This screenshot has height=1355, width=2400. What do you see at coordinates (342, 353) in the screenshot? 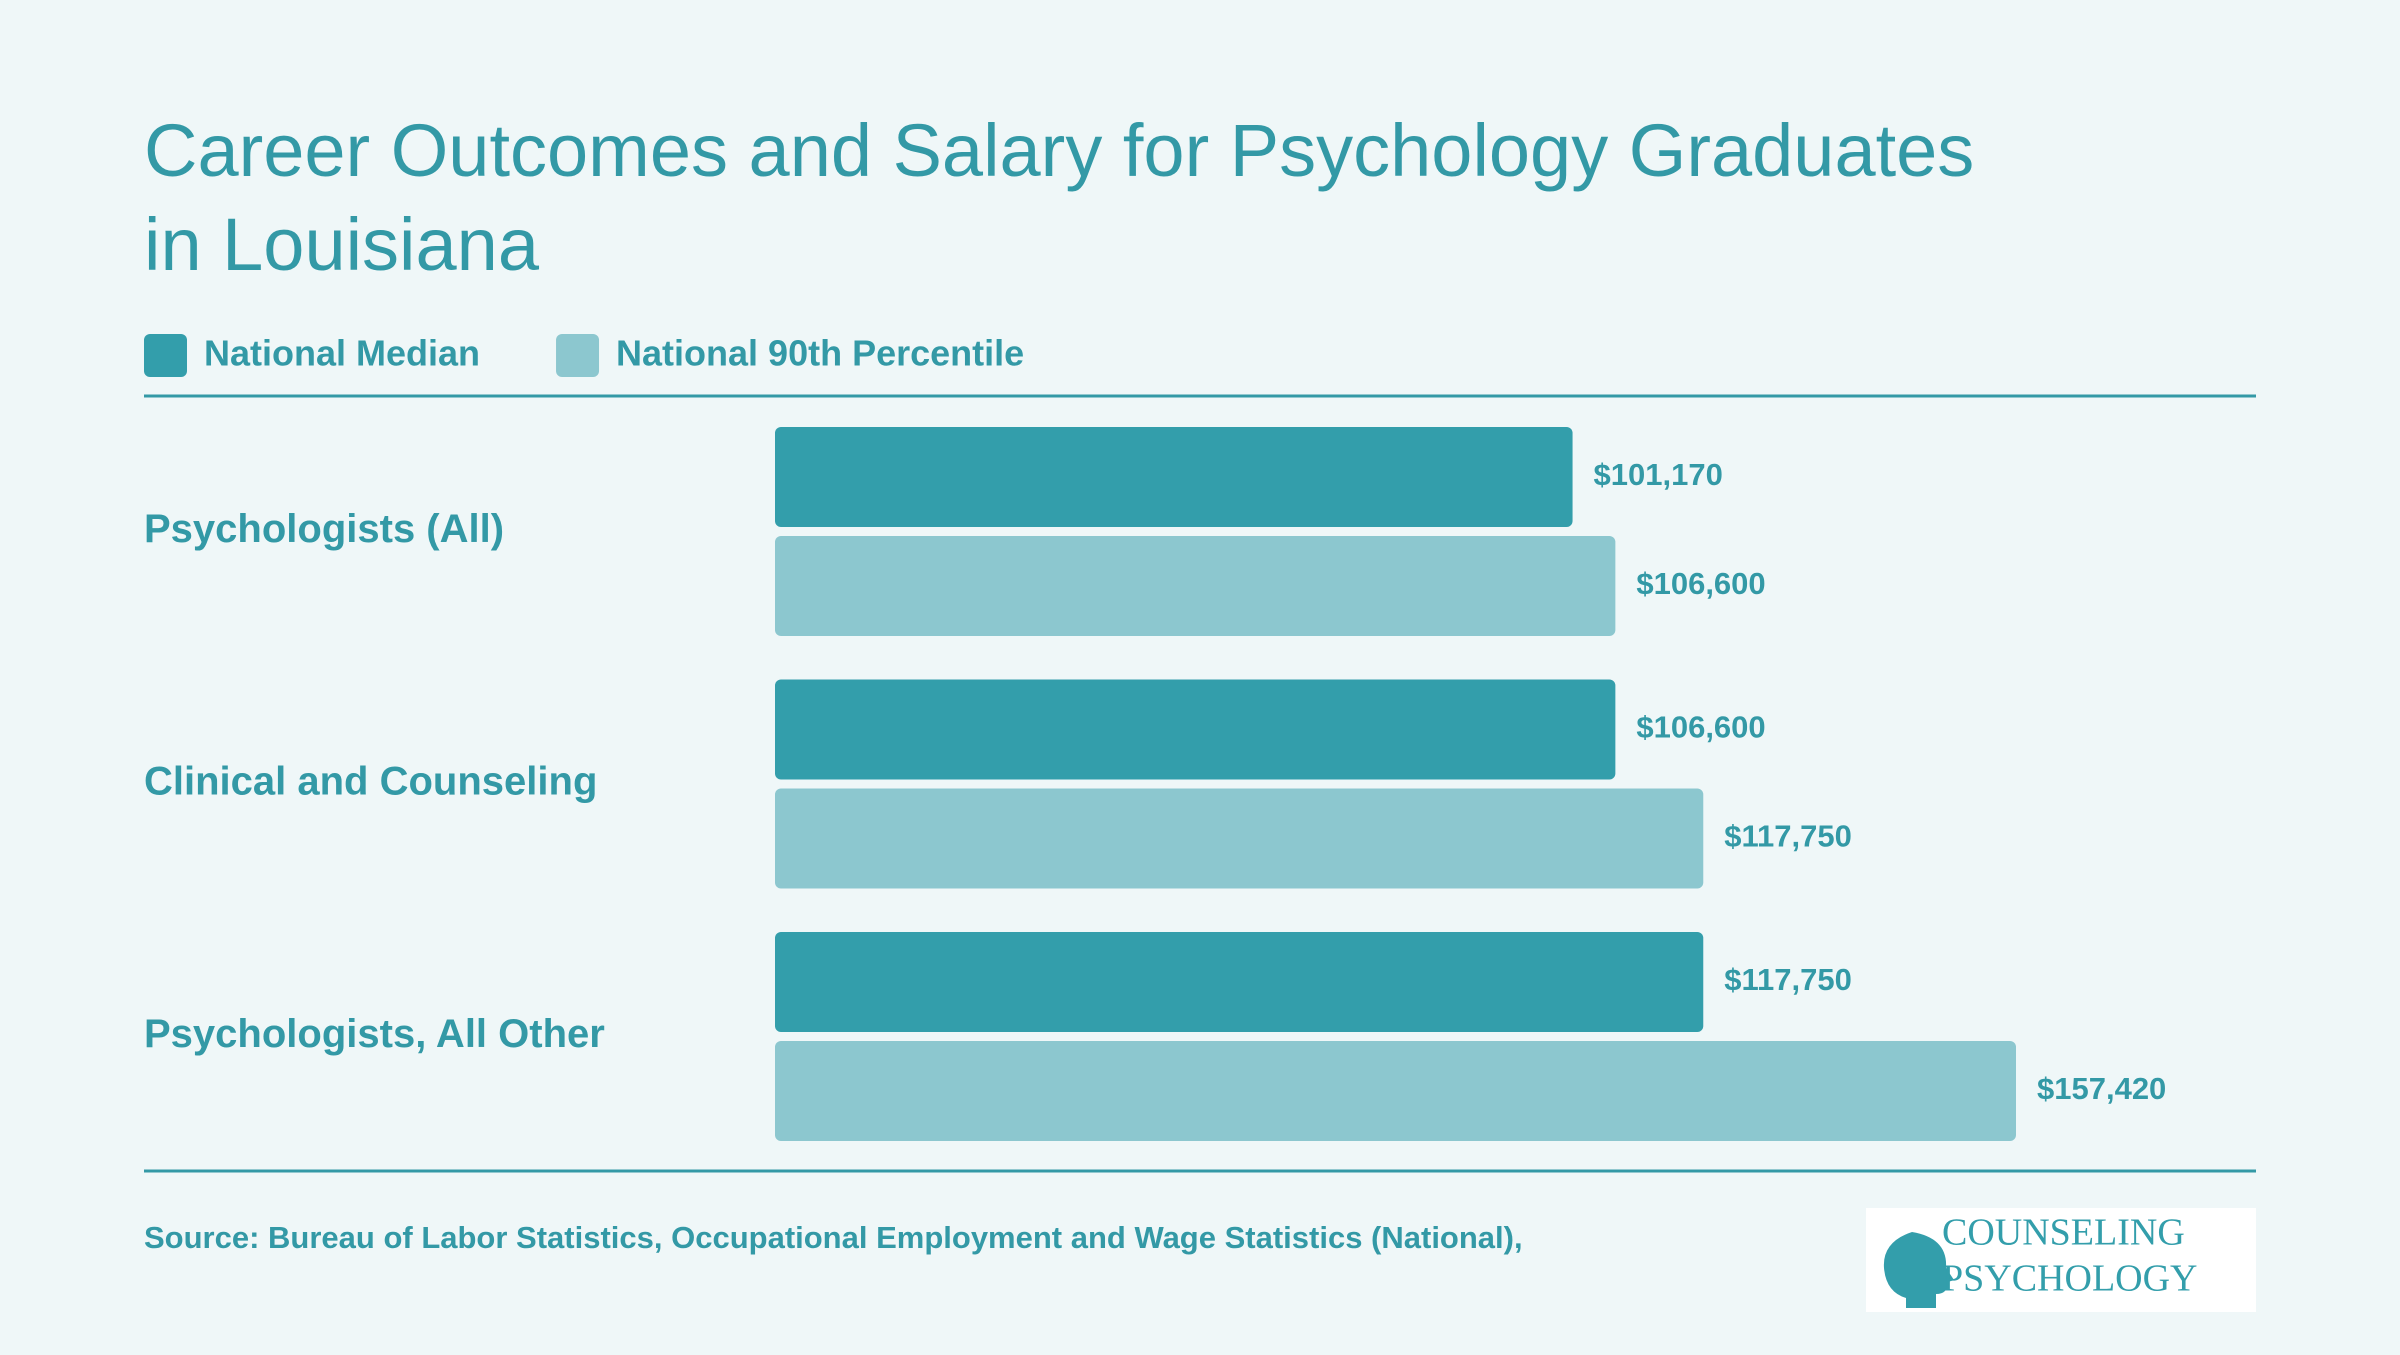
I see `legend-label: National Median` at bounding box center [342, 353].